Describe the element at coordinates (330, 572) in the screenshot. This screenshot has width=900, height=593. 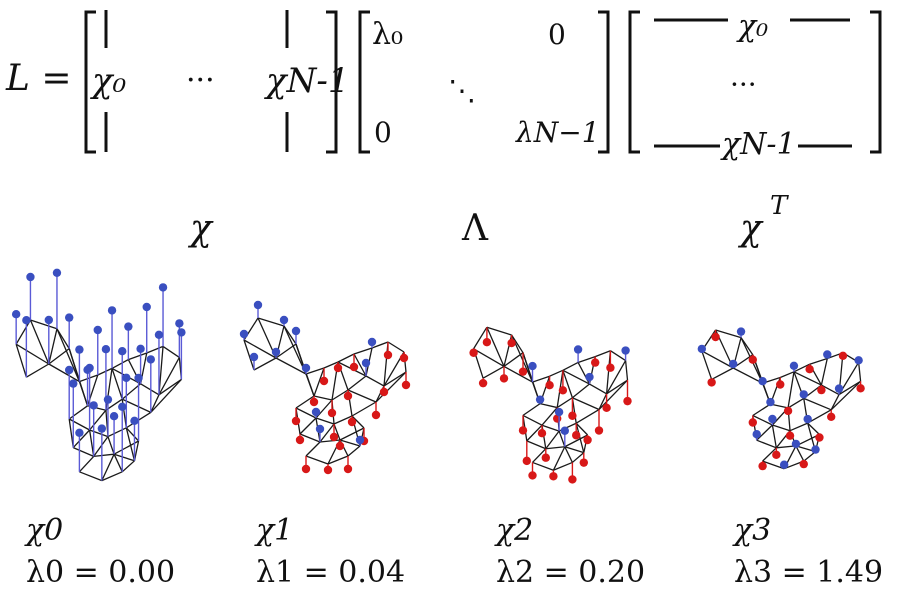
I see `lambda1-caption: λ1 = 0.04` at that location.